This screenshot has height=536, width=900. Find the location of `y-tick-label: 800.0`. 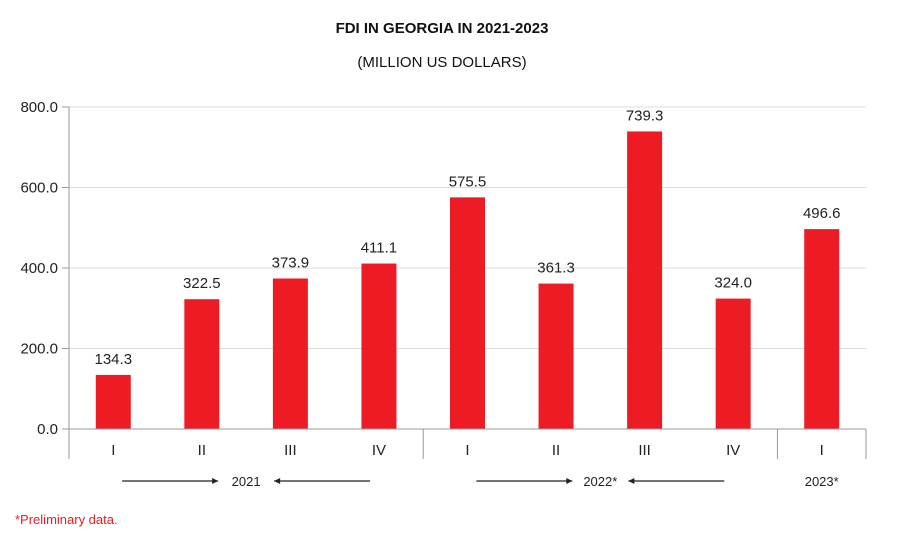

y-tick-label: 800.0 is located at coordinates (39, 107).